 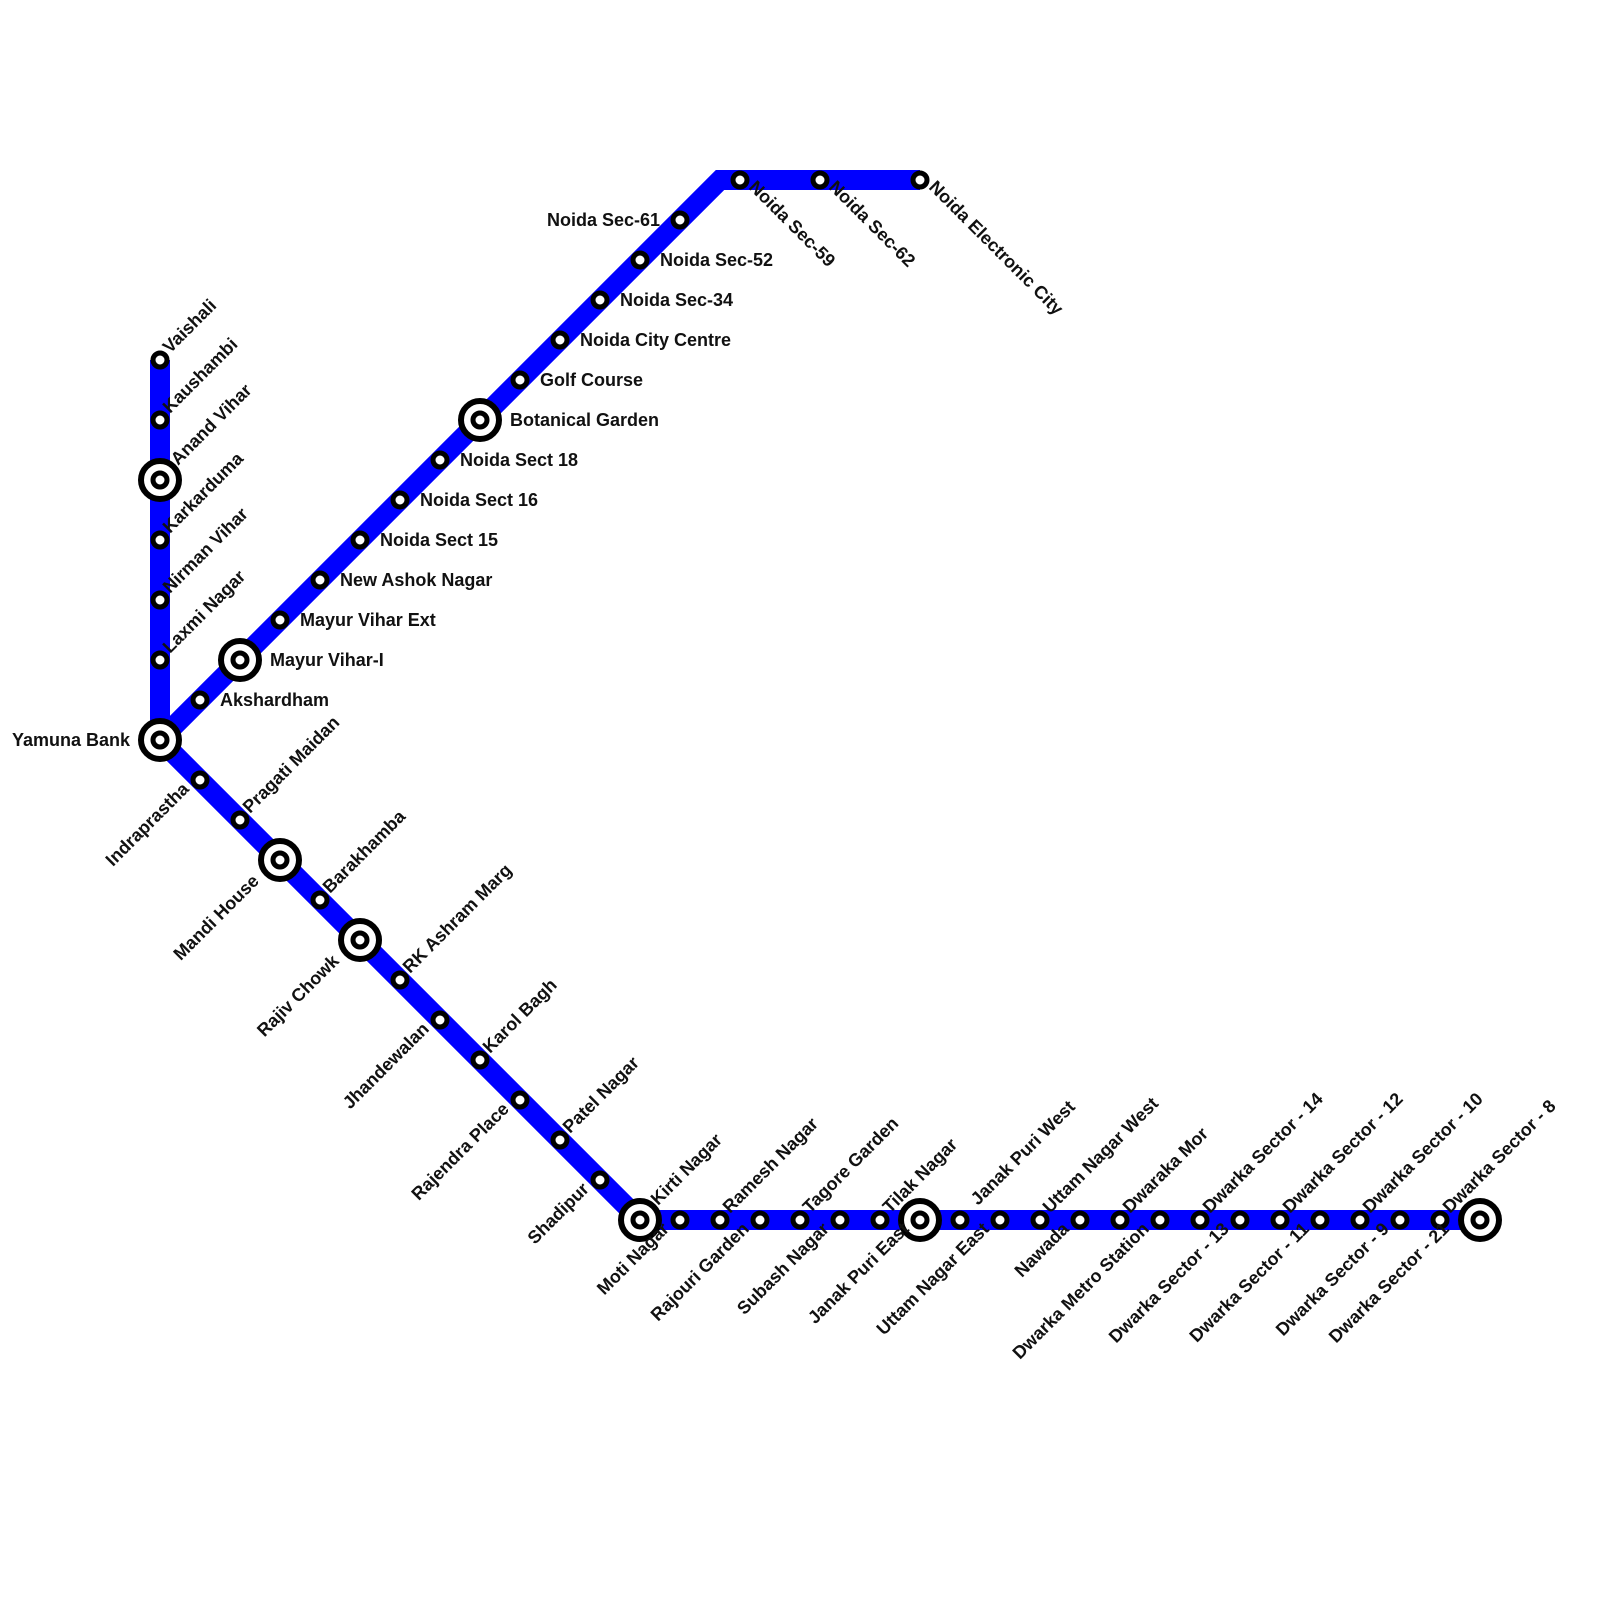 I want to click on station-label: Yamuna Bank, so click(x=71, y=740).